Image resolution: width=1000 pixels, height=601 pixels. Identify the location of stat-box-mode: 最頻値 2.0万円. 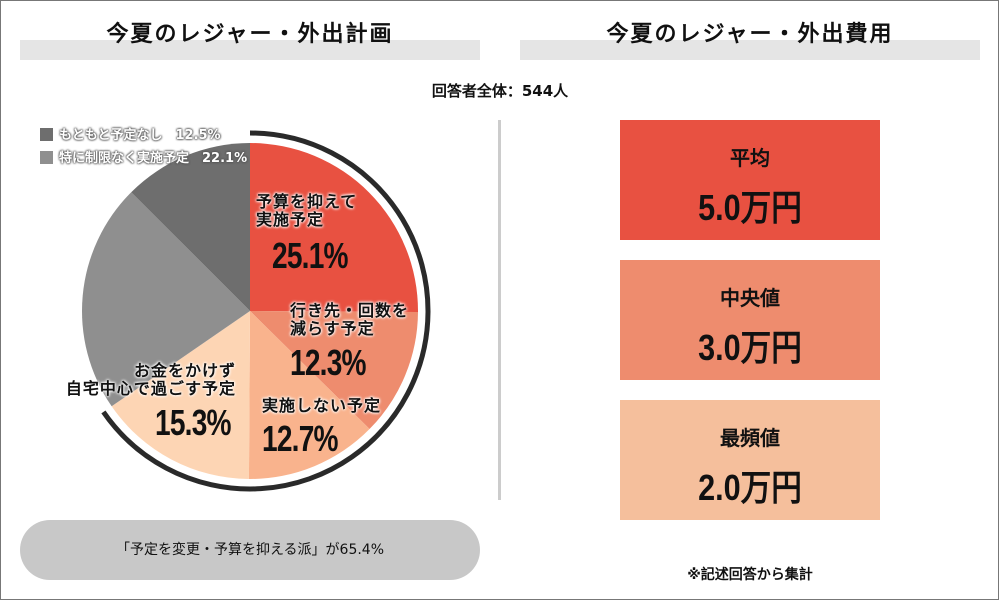
(750, 460).